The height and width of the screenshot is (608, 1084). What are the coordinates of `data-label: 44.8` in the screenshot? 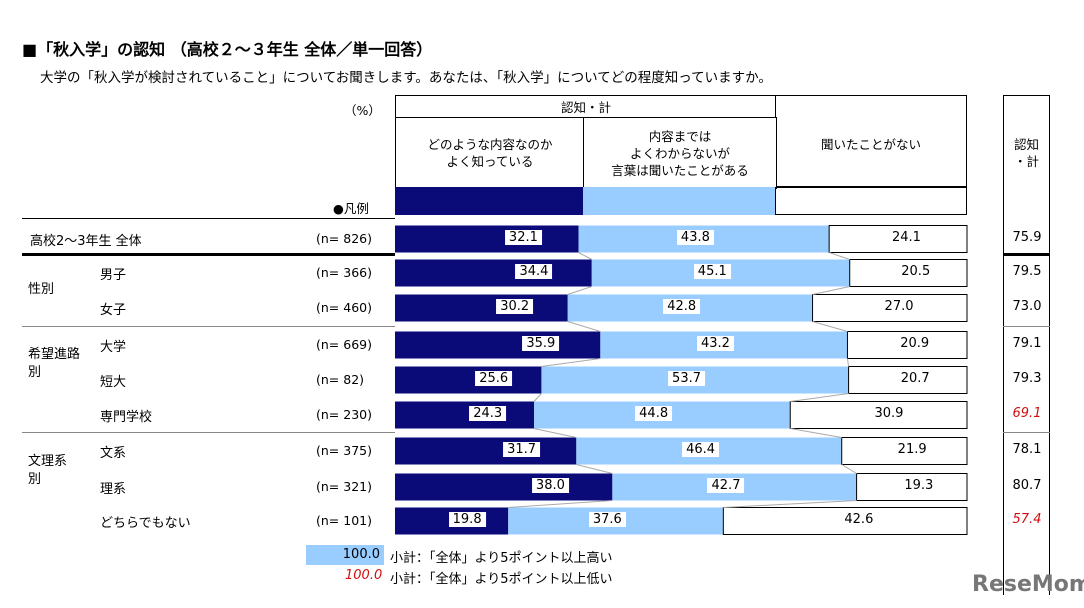 It's located at (654, 413).